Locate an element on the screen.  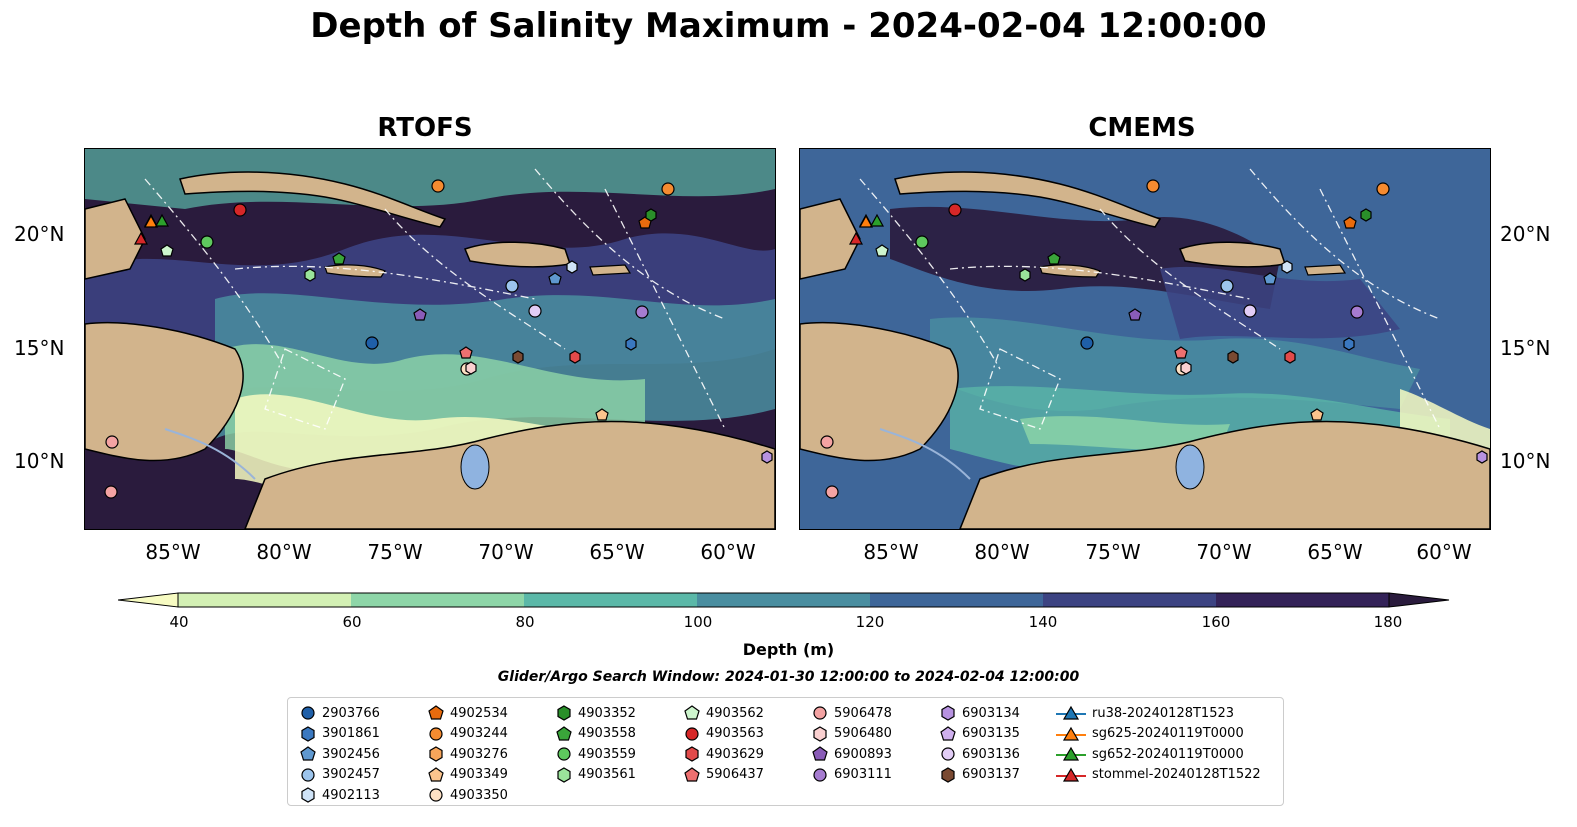
legend-item-label: sg652-20240119T0000 is located at coordinates (1168, 754).